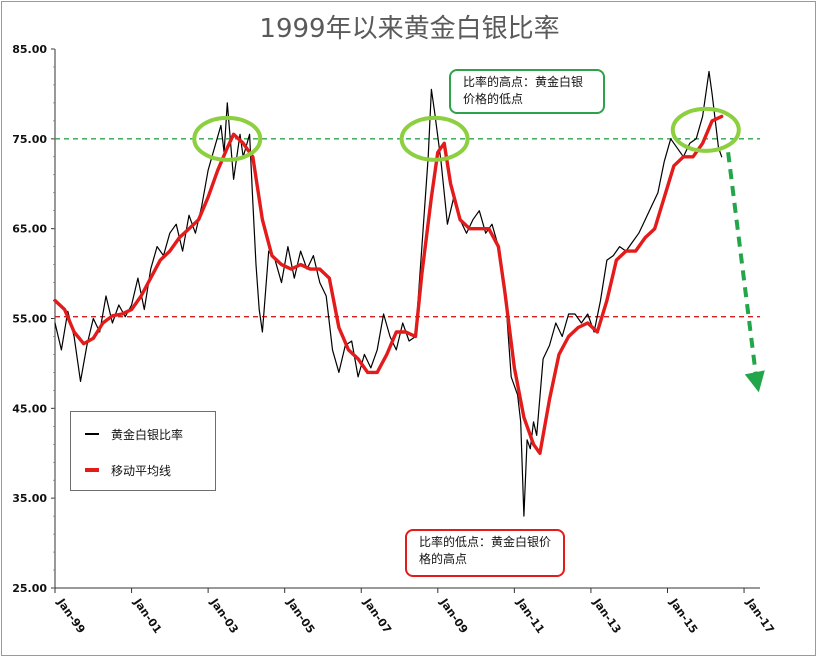 The image size is (819, 659). Describe the element at coordinates (29, 408) in the screenshot. I see `y-tick-label: 45.00` at that location.